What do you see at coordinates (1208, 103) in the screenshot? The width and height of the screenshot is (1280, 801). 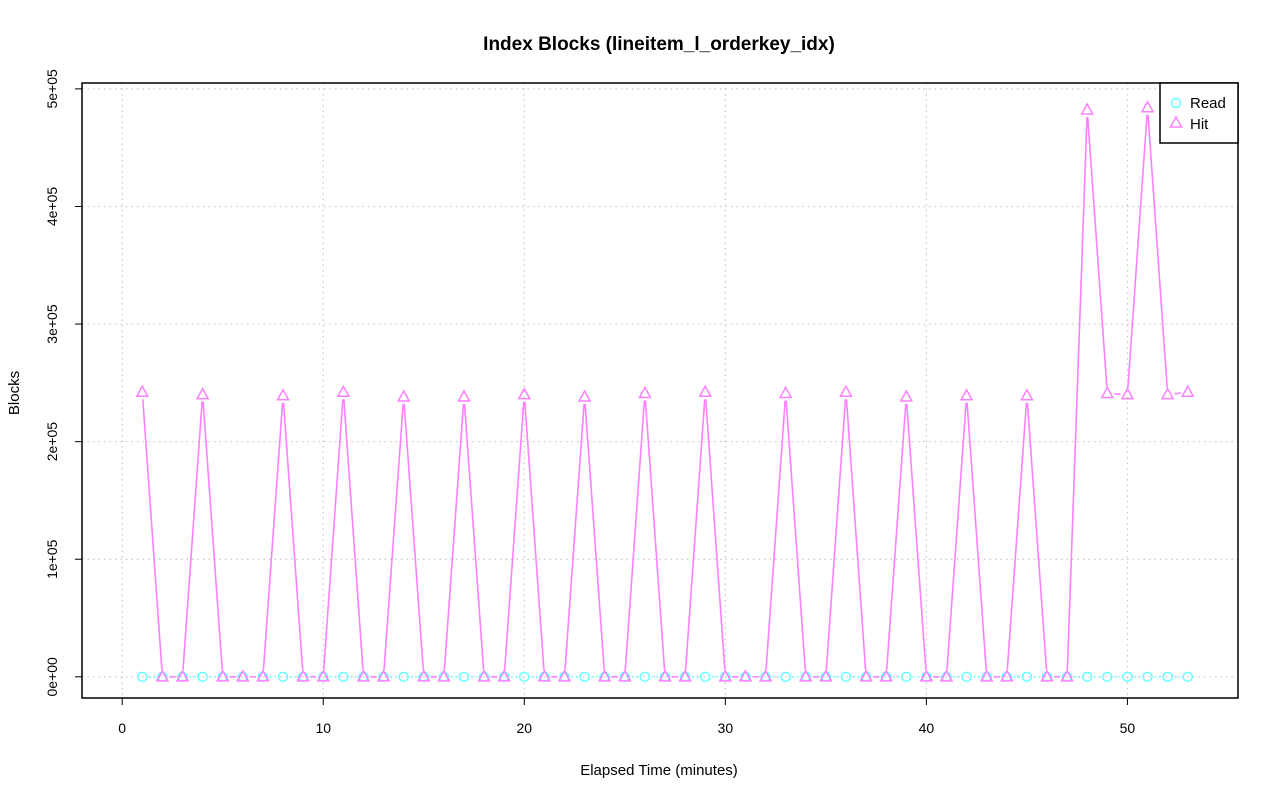 I see `legend-read-label: Read` at bounding box center [1208, 103].